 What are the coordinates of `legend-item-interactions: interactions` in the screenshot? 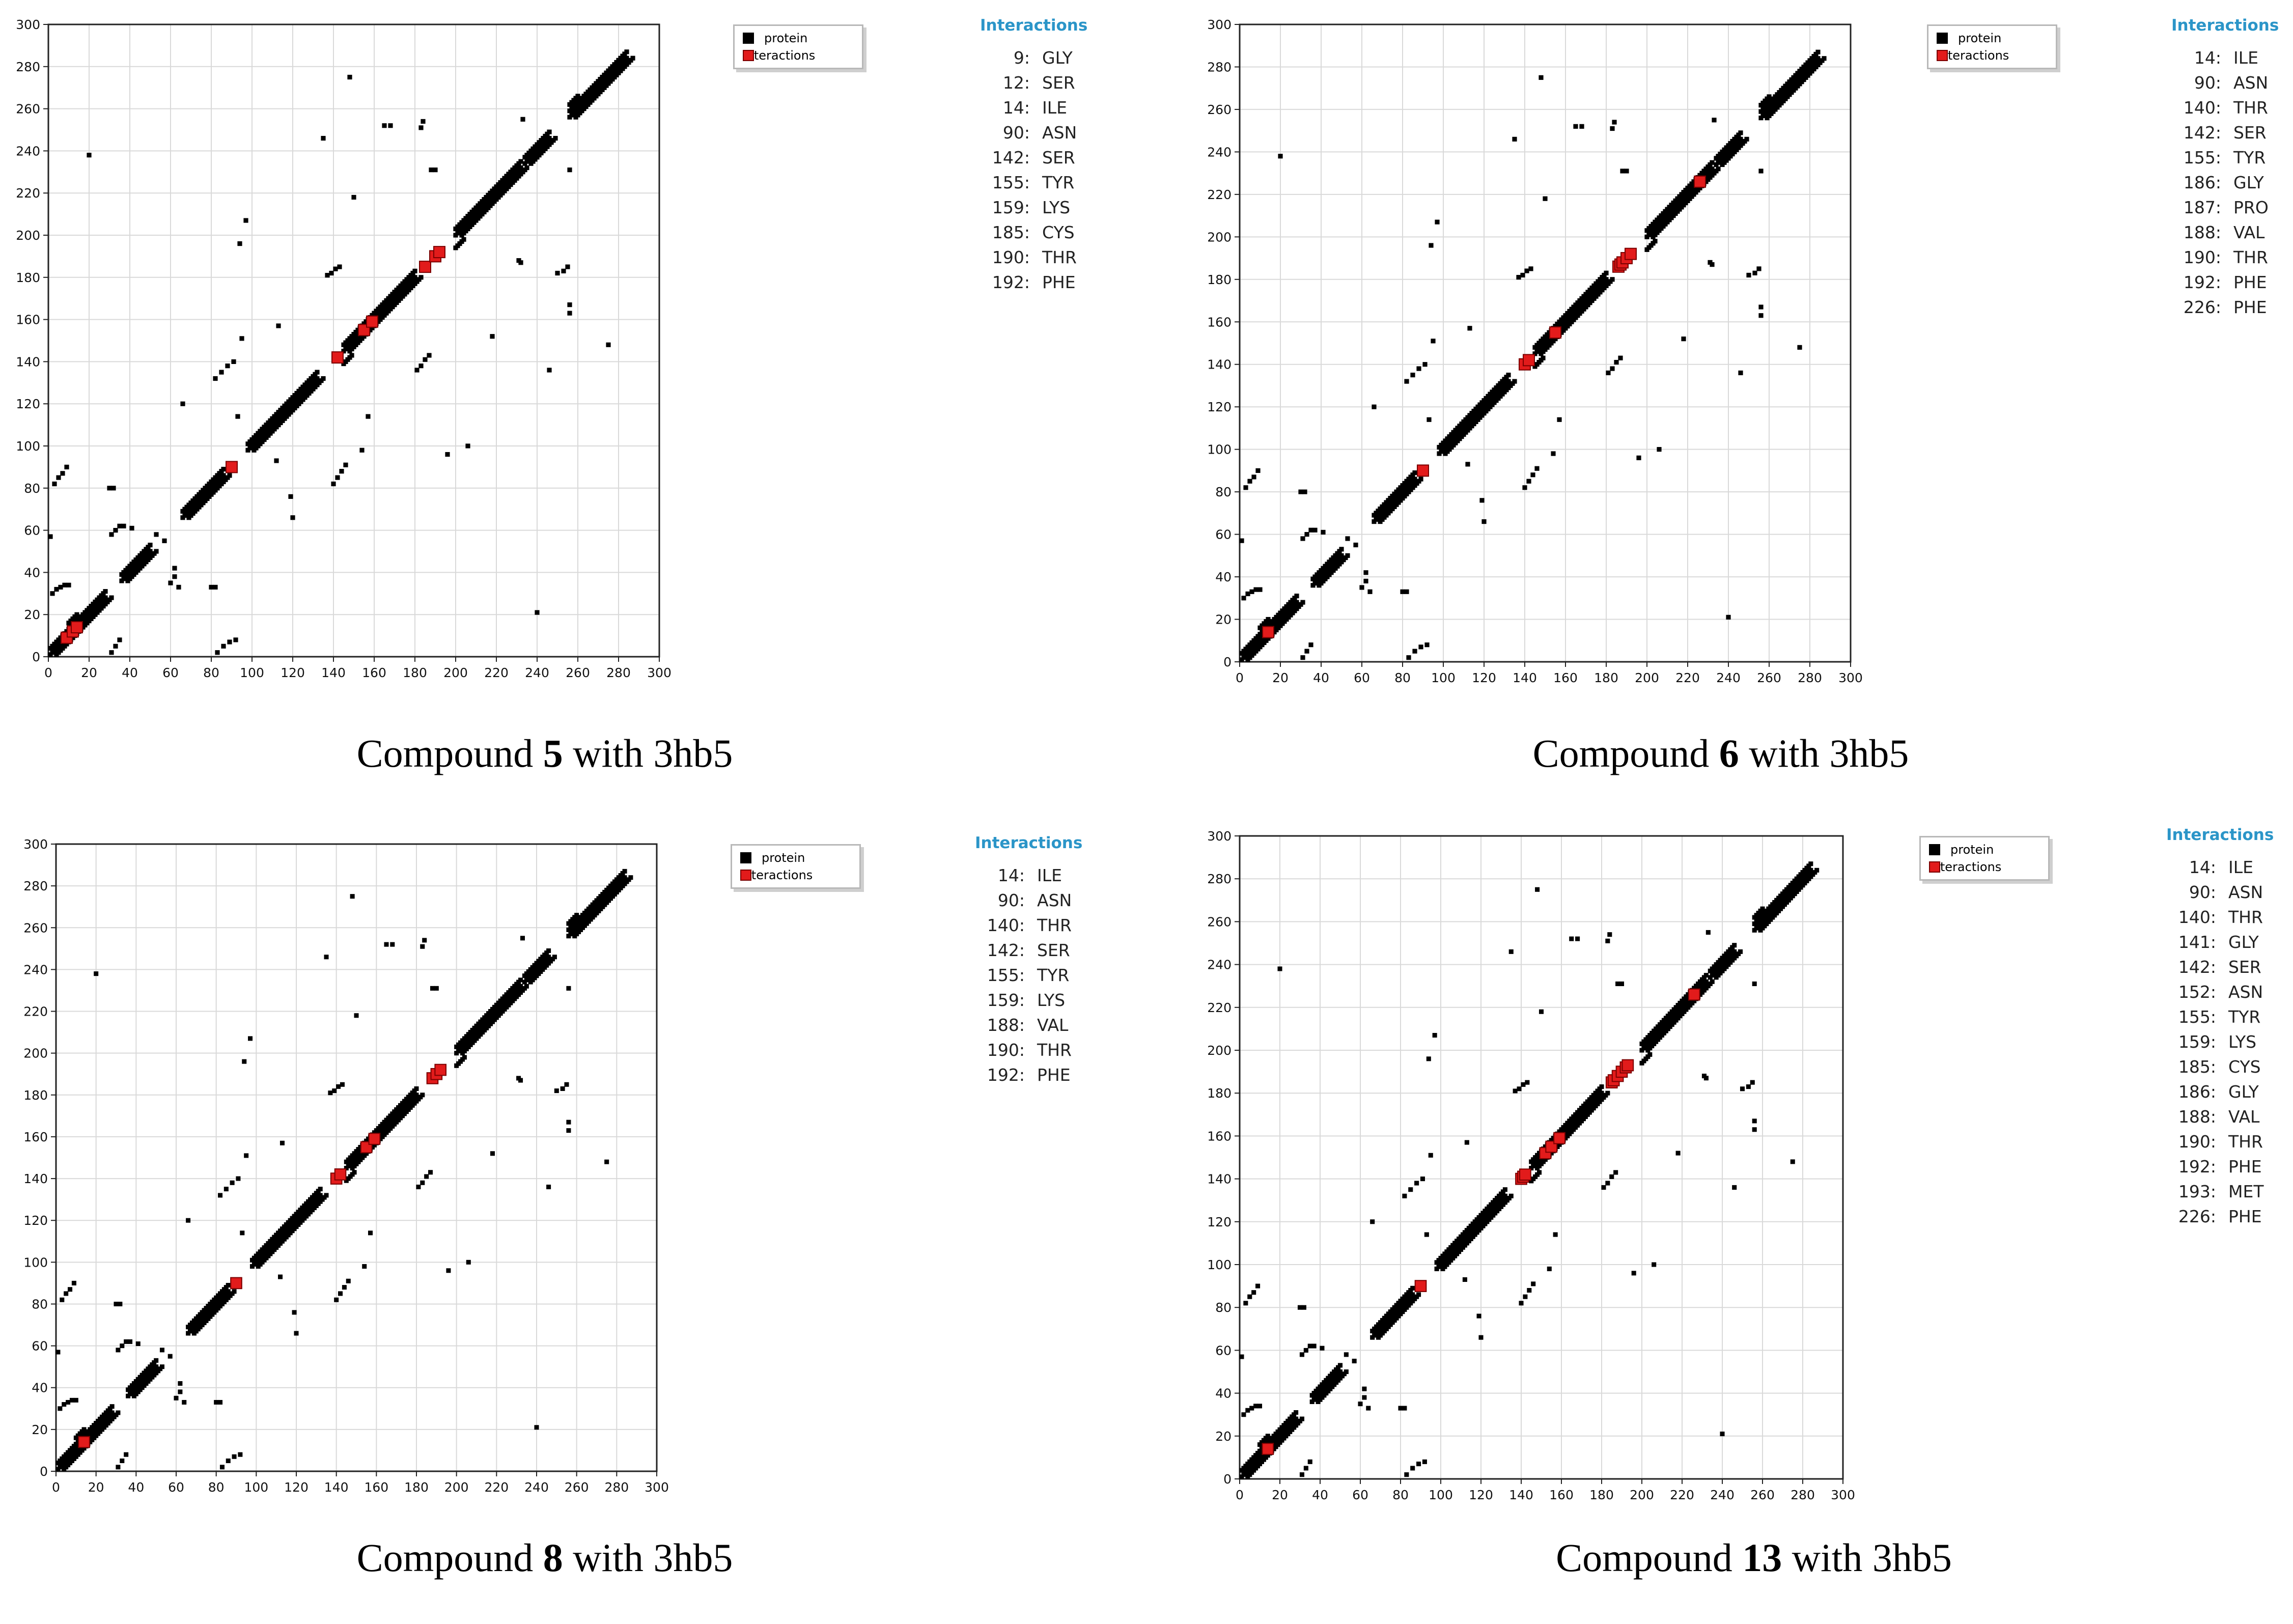 It's located at (1973, 55).